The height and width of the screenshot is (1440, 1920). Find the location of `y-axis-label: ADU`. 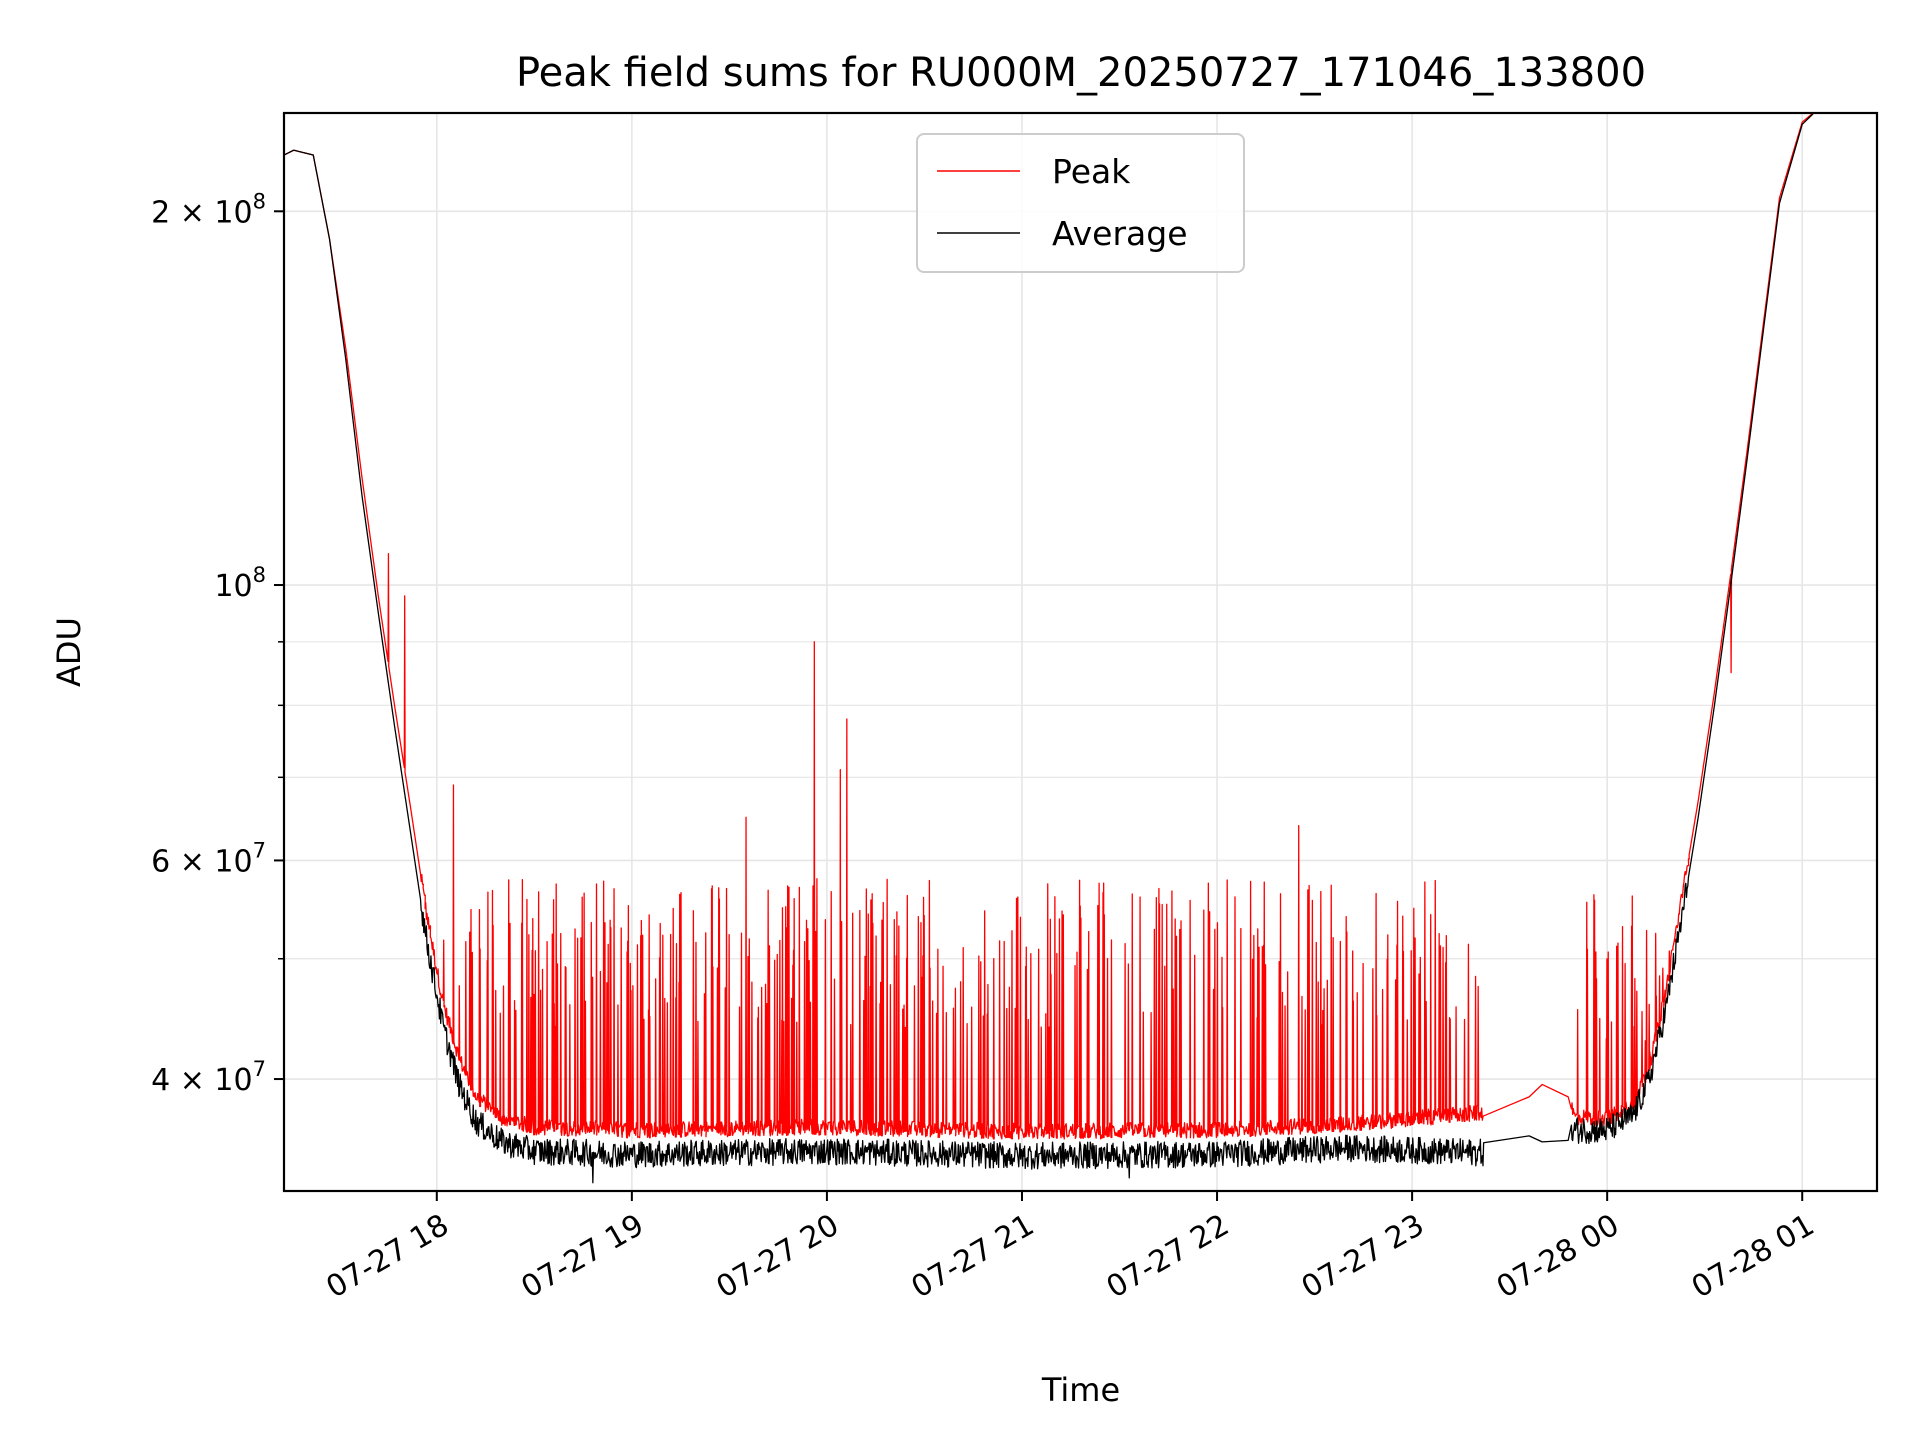

y-axis-label: ADU is located at coordinates (69, 652).